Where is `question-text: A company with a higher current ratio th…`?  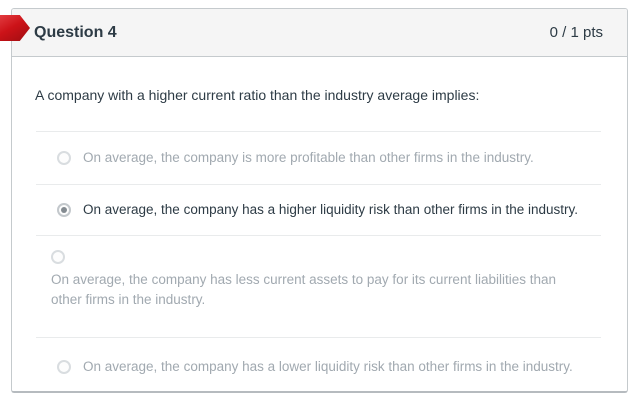
question-text: A company with a higher current ratio th… is located at coordinates (257, 95).